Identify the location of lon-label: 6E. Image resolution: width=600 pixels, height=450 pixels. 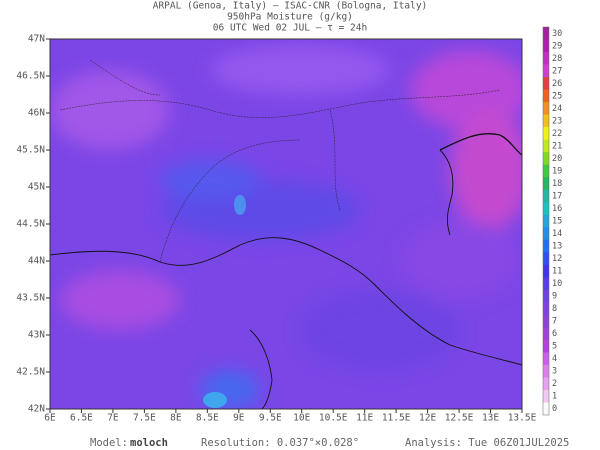
(50, 418).